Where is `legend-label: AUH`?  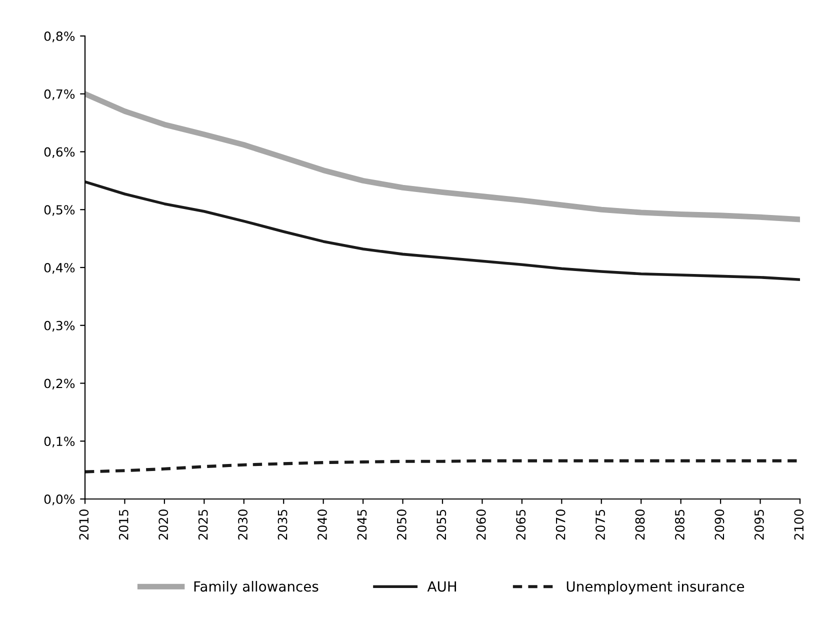
legend-label: AUH is located at coordinates (441, 586).